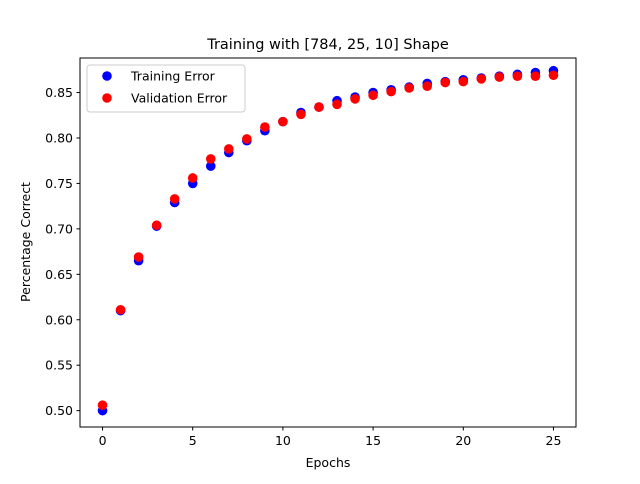  What do you see at coordinates (463, 440) in the screenshot?
I see `x-tick-label: 20` at bounding box center [463, 440].